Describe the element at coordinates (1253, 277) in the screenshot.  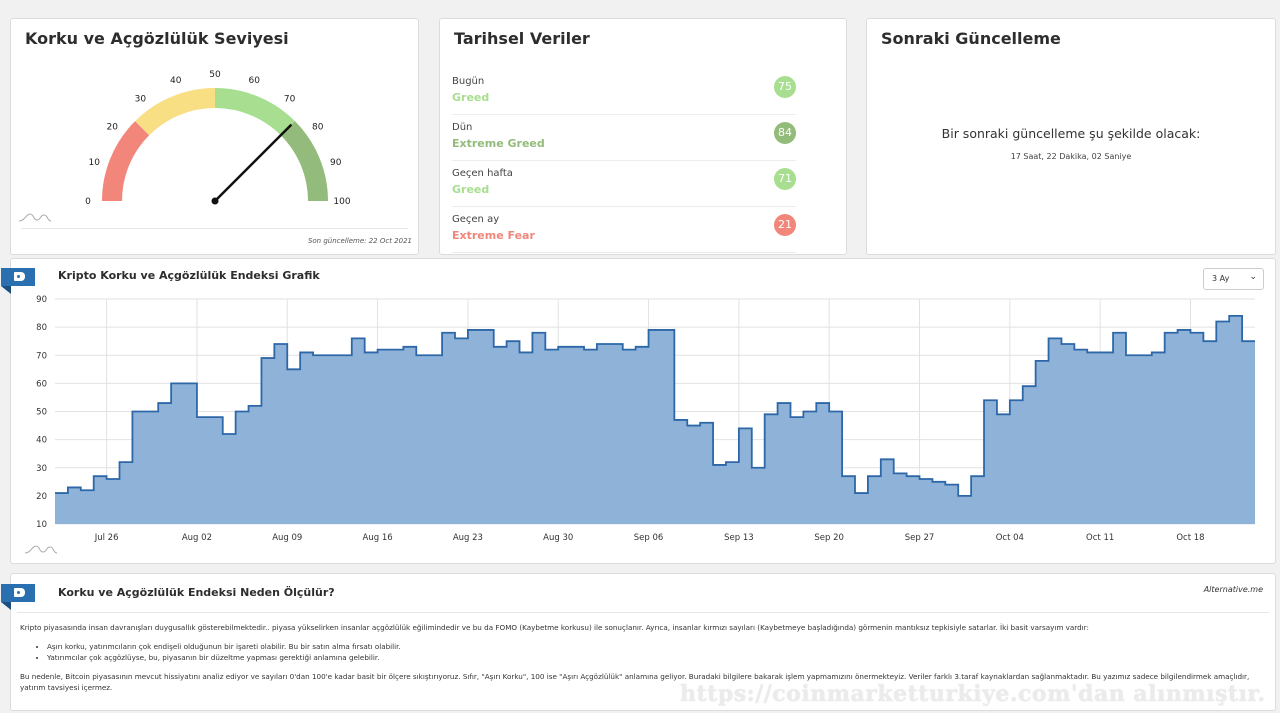
I see `chevron-down-icon: ⌄` at that location.